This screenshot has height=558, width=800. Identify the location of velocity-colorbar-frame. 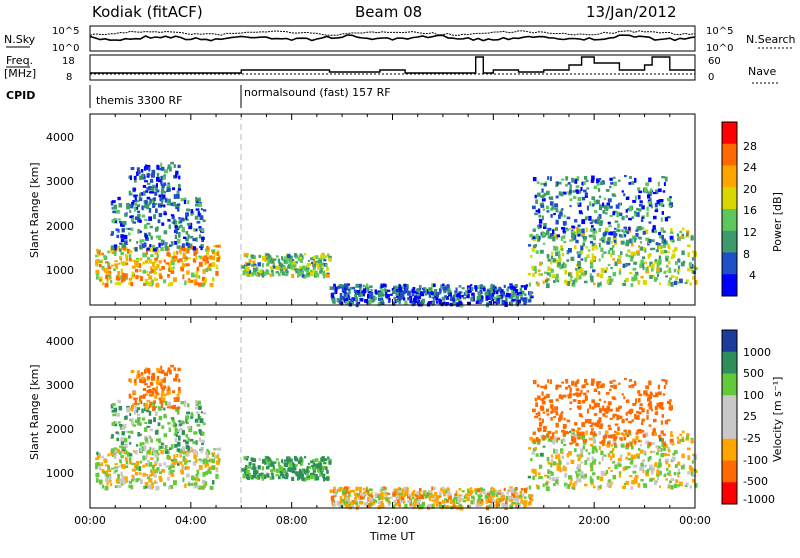
(729, 417).